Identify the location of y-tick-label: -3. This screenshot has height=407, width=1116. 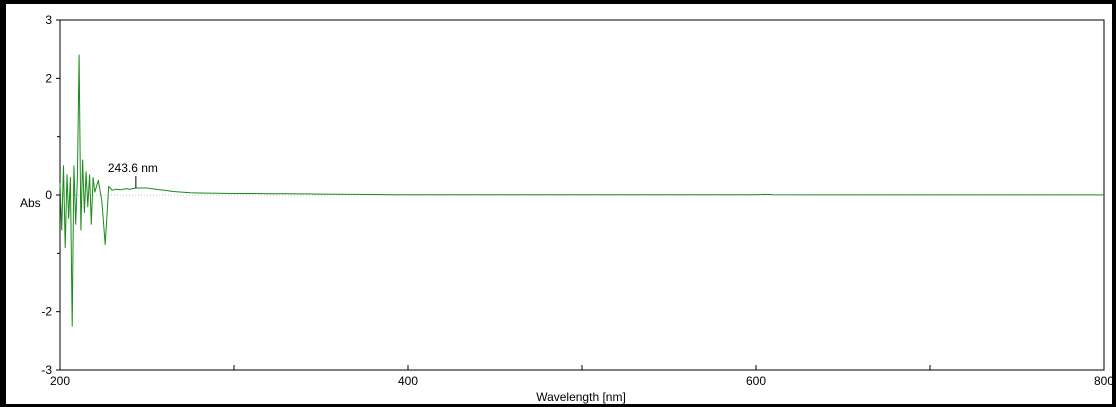
(46, 370).